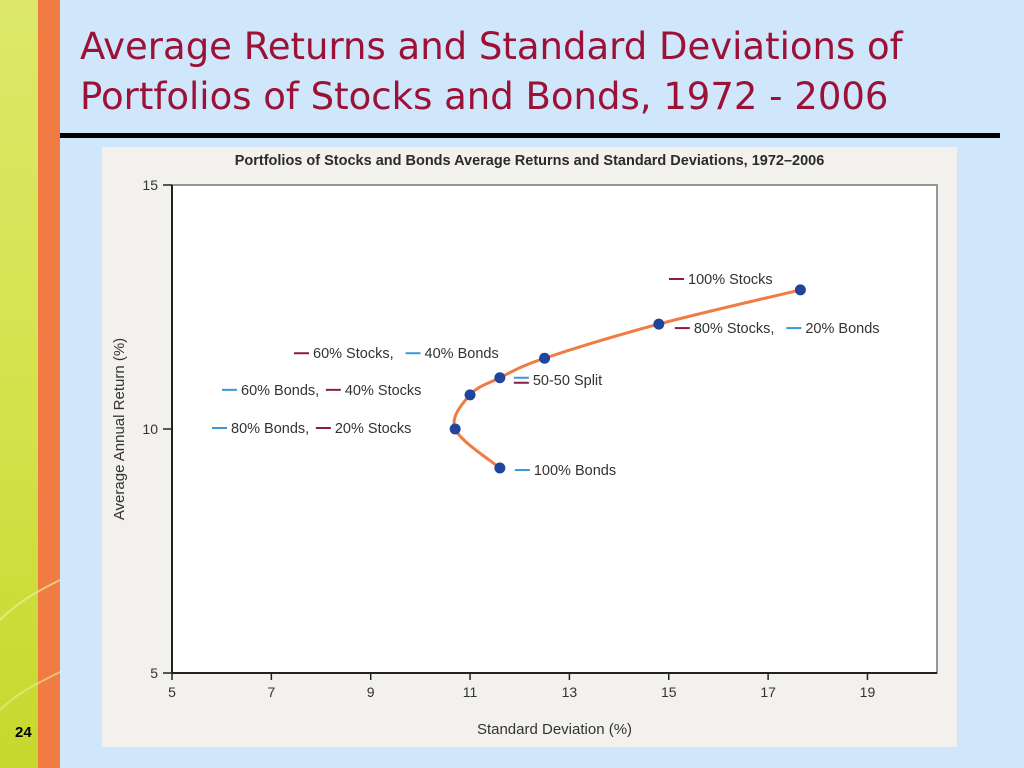  What do you see at coordinates (730, 280) in the screenshot?
I see `label-100-stocks-text-0: 100% Stocks` at bounding box center [730, 280].